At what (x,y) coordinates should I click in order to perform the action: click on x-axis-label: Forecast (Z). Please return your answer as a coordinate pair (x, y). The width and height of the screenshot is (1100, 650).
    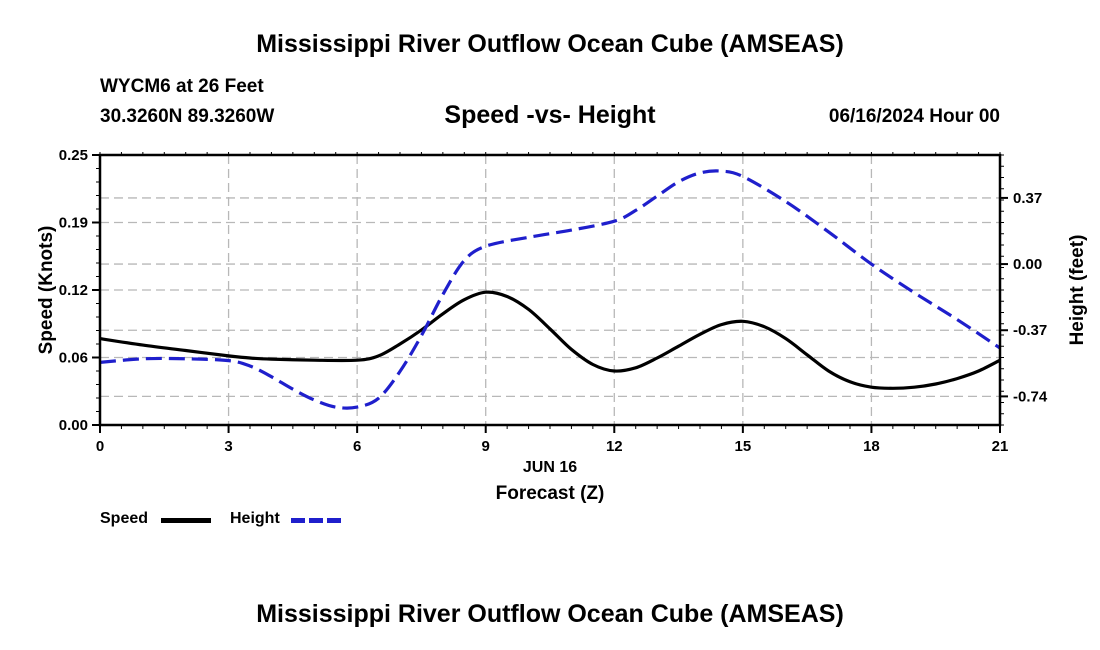
    Looking at the image, I should click on (550, 493).